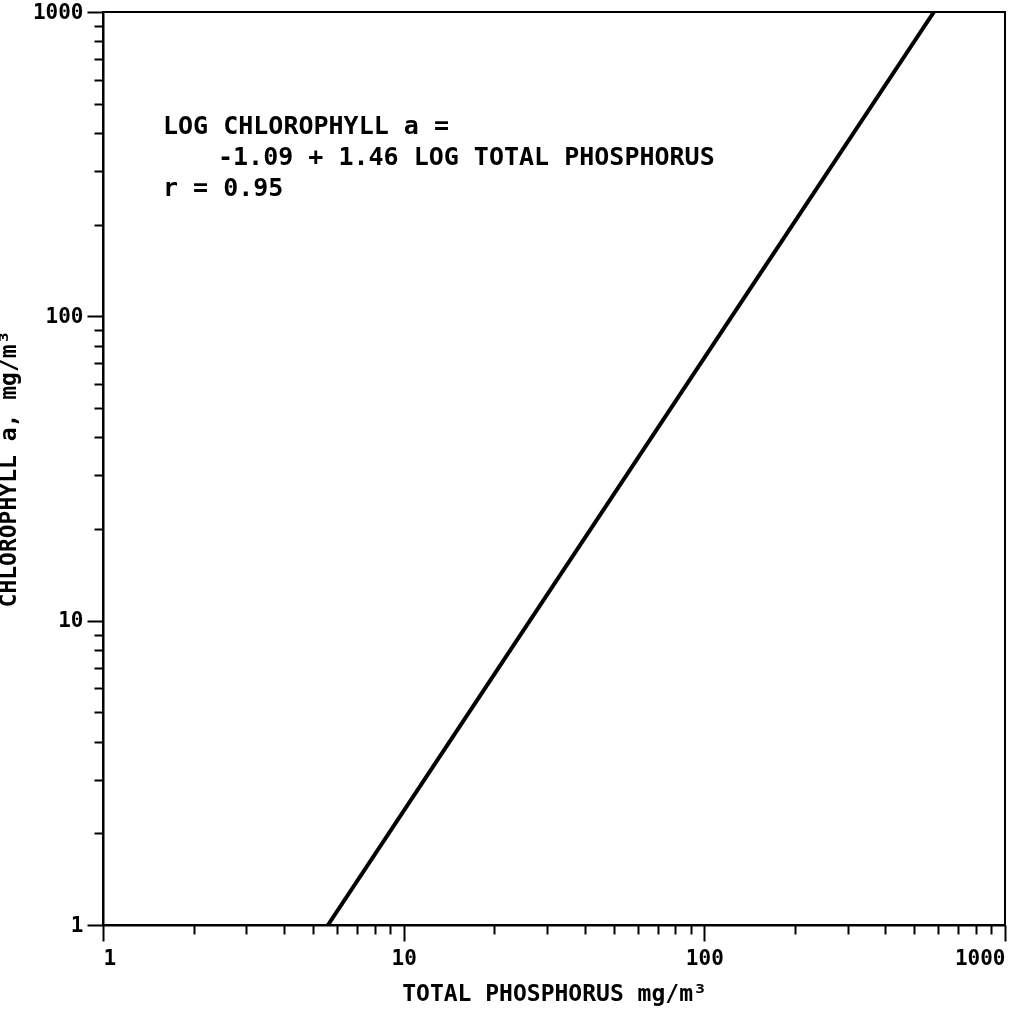 Image resolution: width=1016 pixels, height=1010 pixels. What do you see at coordinates (71, 620) in the screenshot?
I see `y-tick-label: 10` at bounding box center [71, 620].